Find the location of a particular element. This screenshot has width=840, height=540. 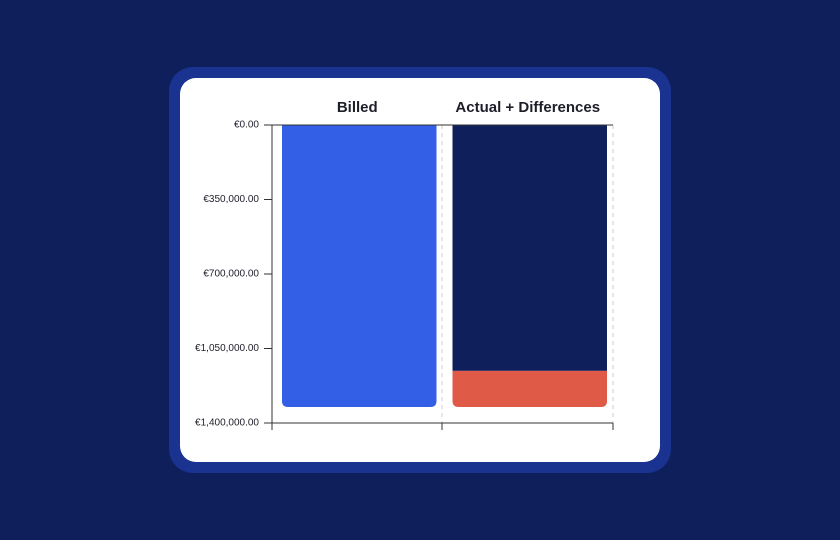

y-tick-label: €0.00 is located at coordinates (246, 125).